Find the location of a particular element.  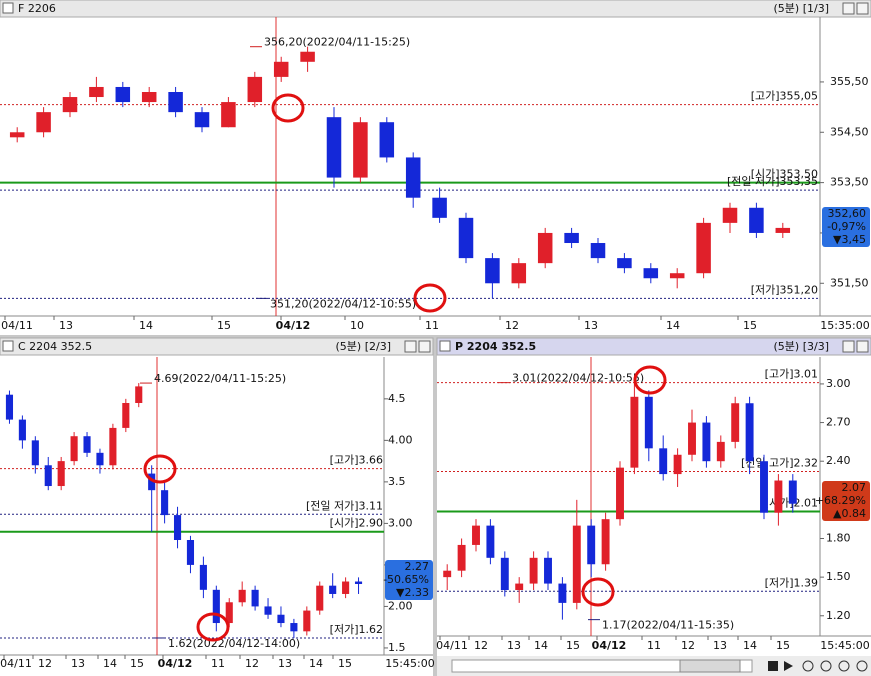

level-label: [고가]3.66 is located at coordinates (356, 460).